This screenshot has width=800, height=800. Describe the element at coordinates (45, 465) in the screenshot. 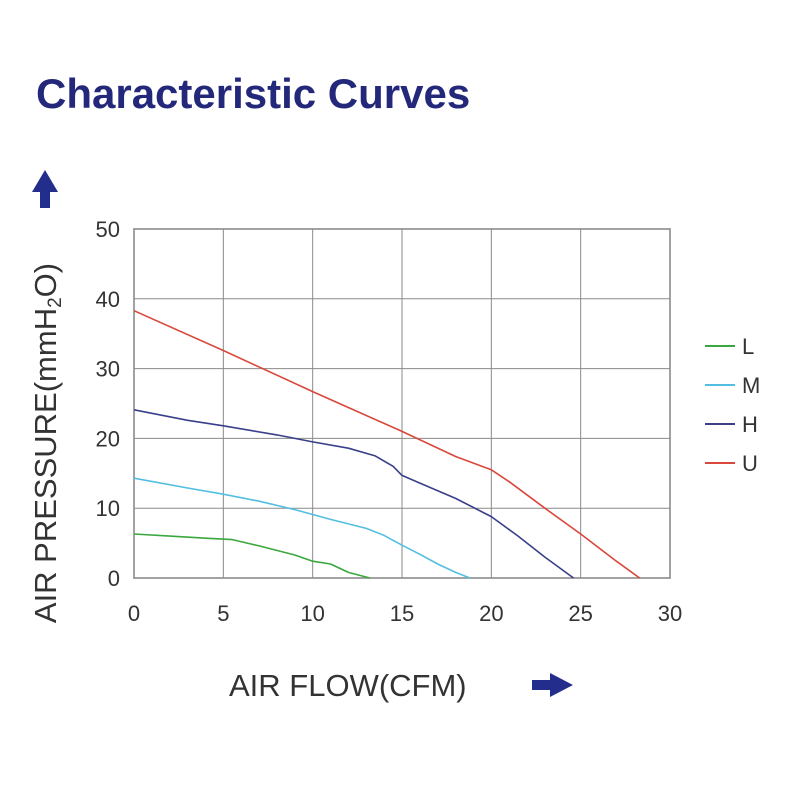

I see `y-axis-label-prefix: AIR PRESSURE(mmH` at that location.